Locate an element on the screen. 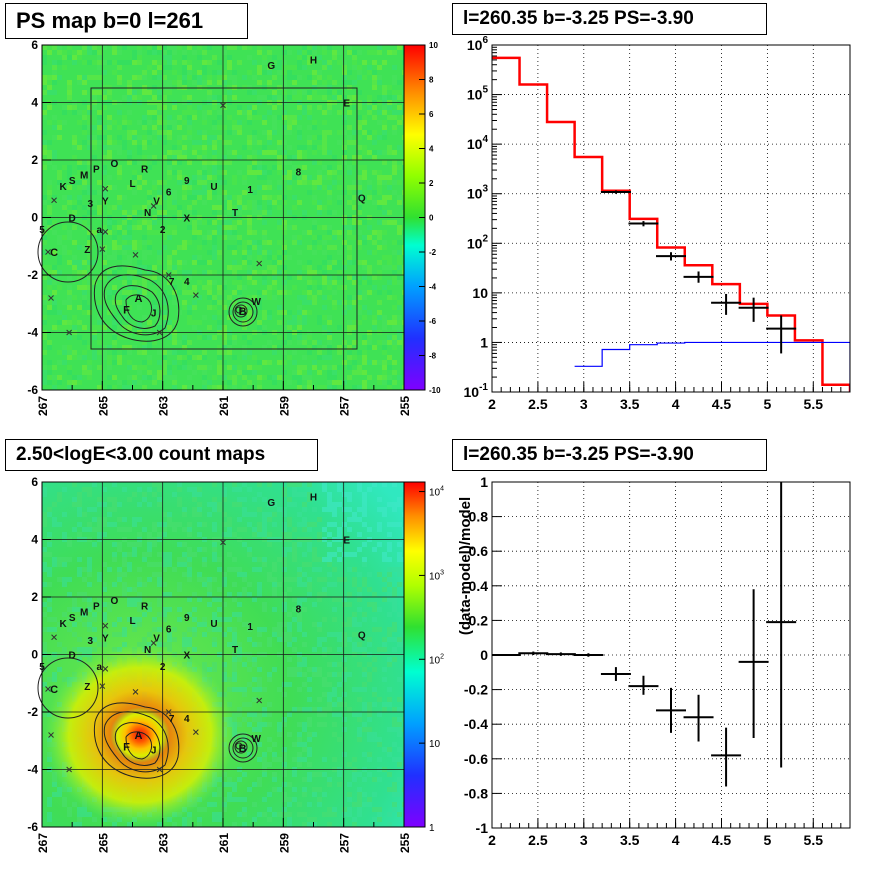 Image resolution: width=896 pixels, height=872 pixels. spectrum-y-tick-label: 104 is located at coordinates (478, 143).